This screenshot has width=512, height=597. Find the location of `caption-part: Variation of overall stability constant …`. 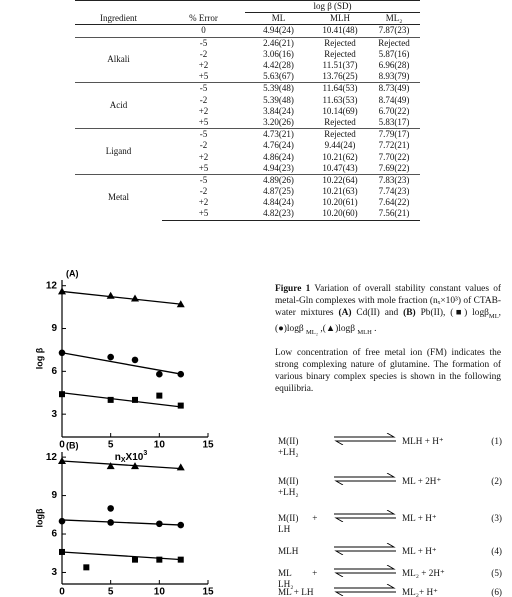

caption-part: Variation of overall stability constant … is located at coordinates (388, 301).